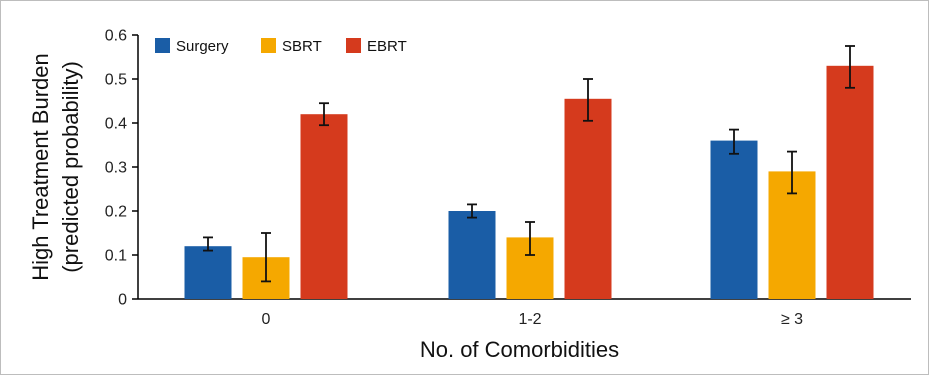 The height and width of the screenshot is (375, 929). What do you see at coordinates (268, 45) in the screenshot?
I see `legend-swatch-sbrt` at bounding box center [268, 45].